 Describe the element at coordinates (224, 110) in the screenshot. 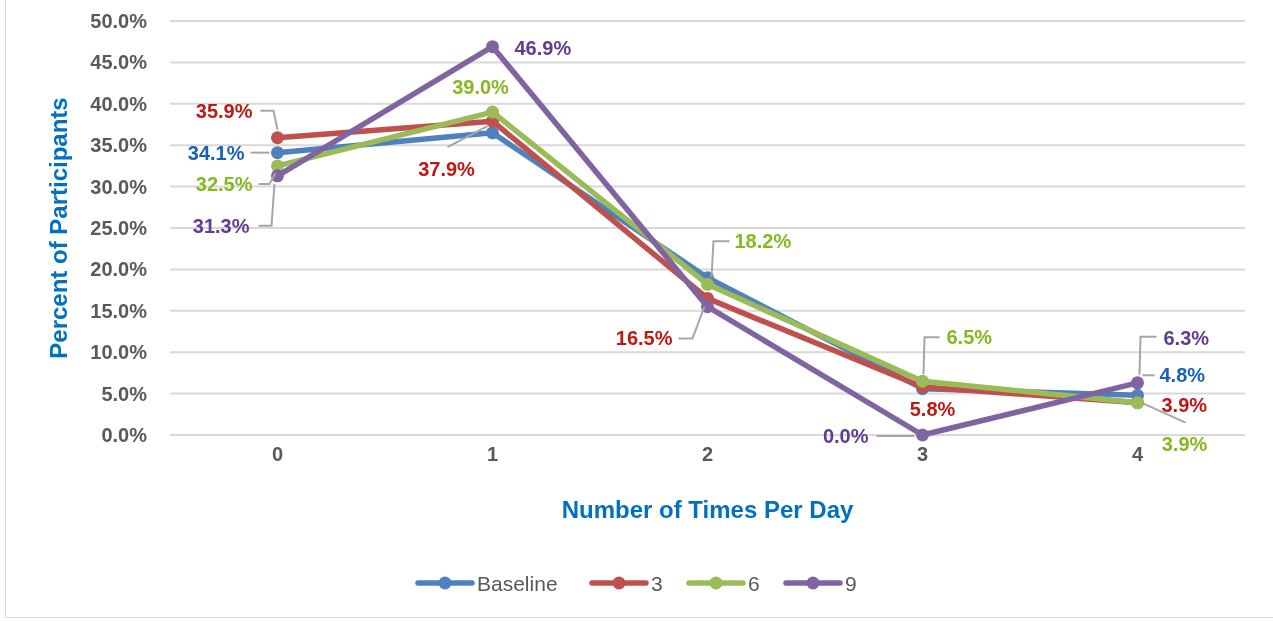

I see `data-label: 35.9%` at that location.